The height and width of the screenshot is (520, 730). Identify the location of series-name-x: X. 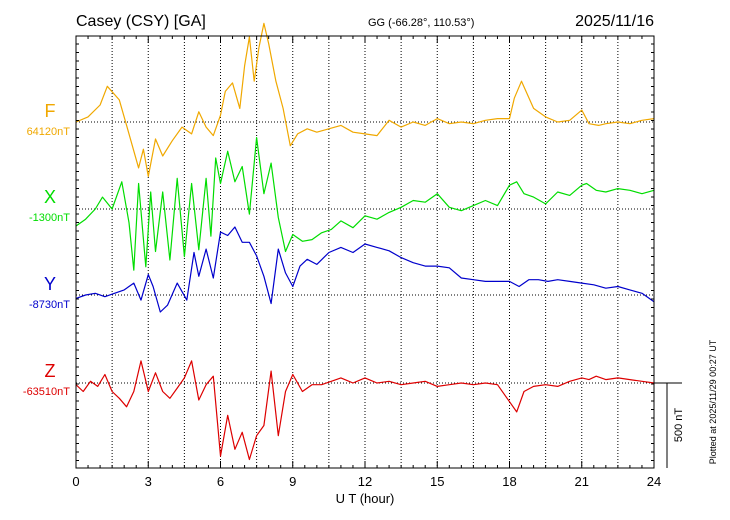
(50, 197).